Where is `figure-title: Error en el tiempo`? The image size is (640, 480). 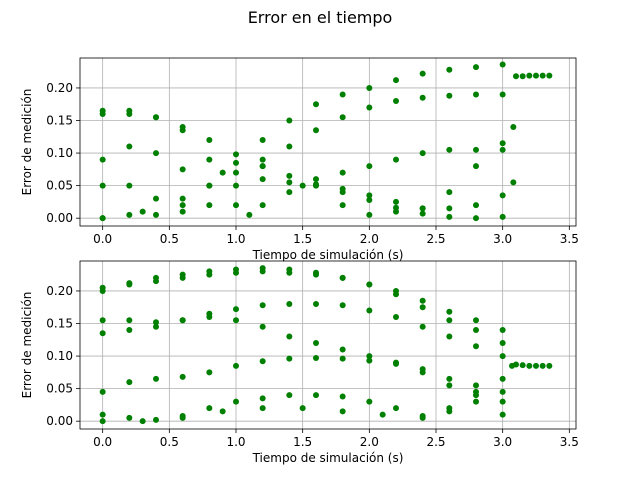
figure-title: Error en el tiempo is located at coordinates (320, 17).